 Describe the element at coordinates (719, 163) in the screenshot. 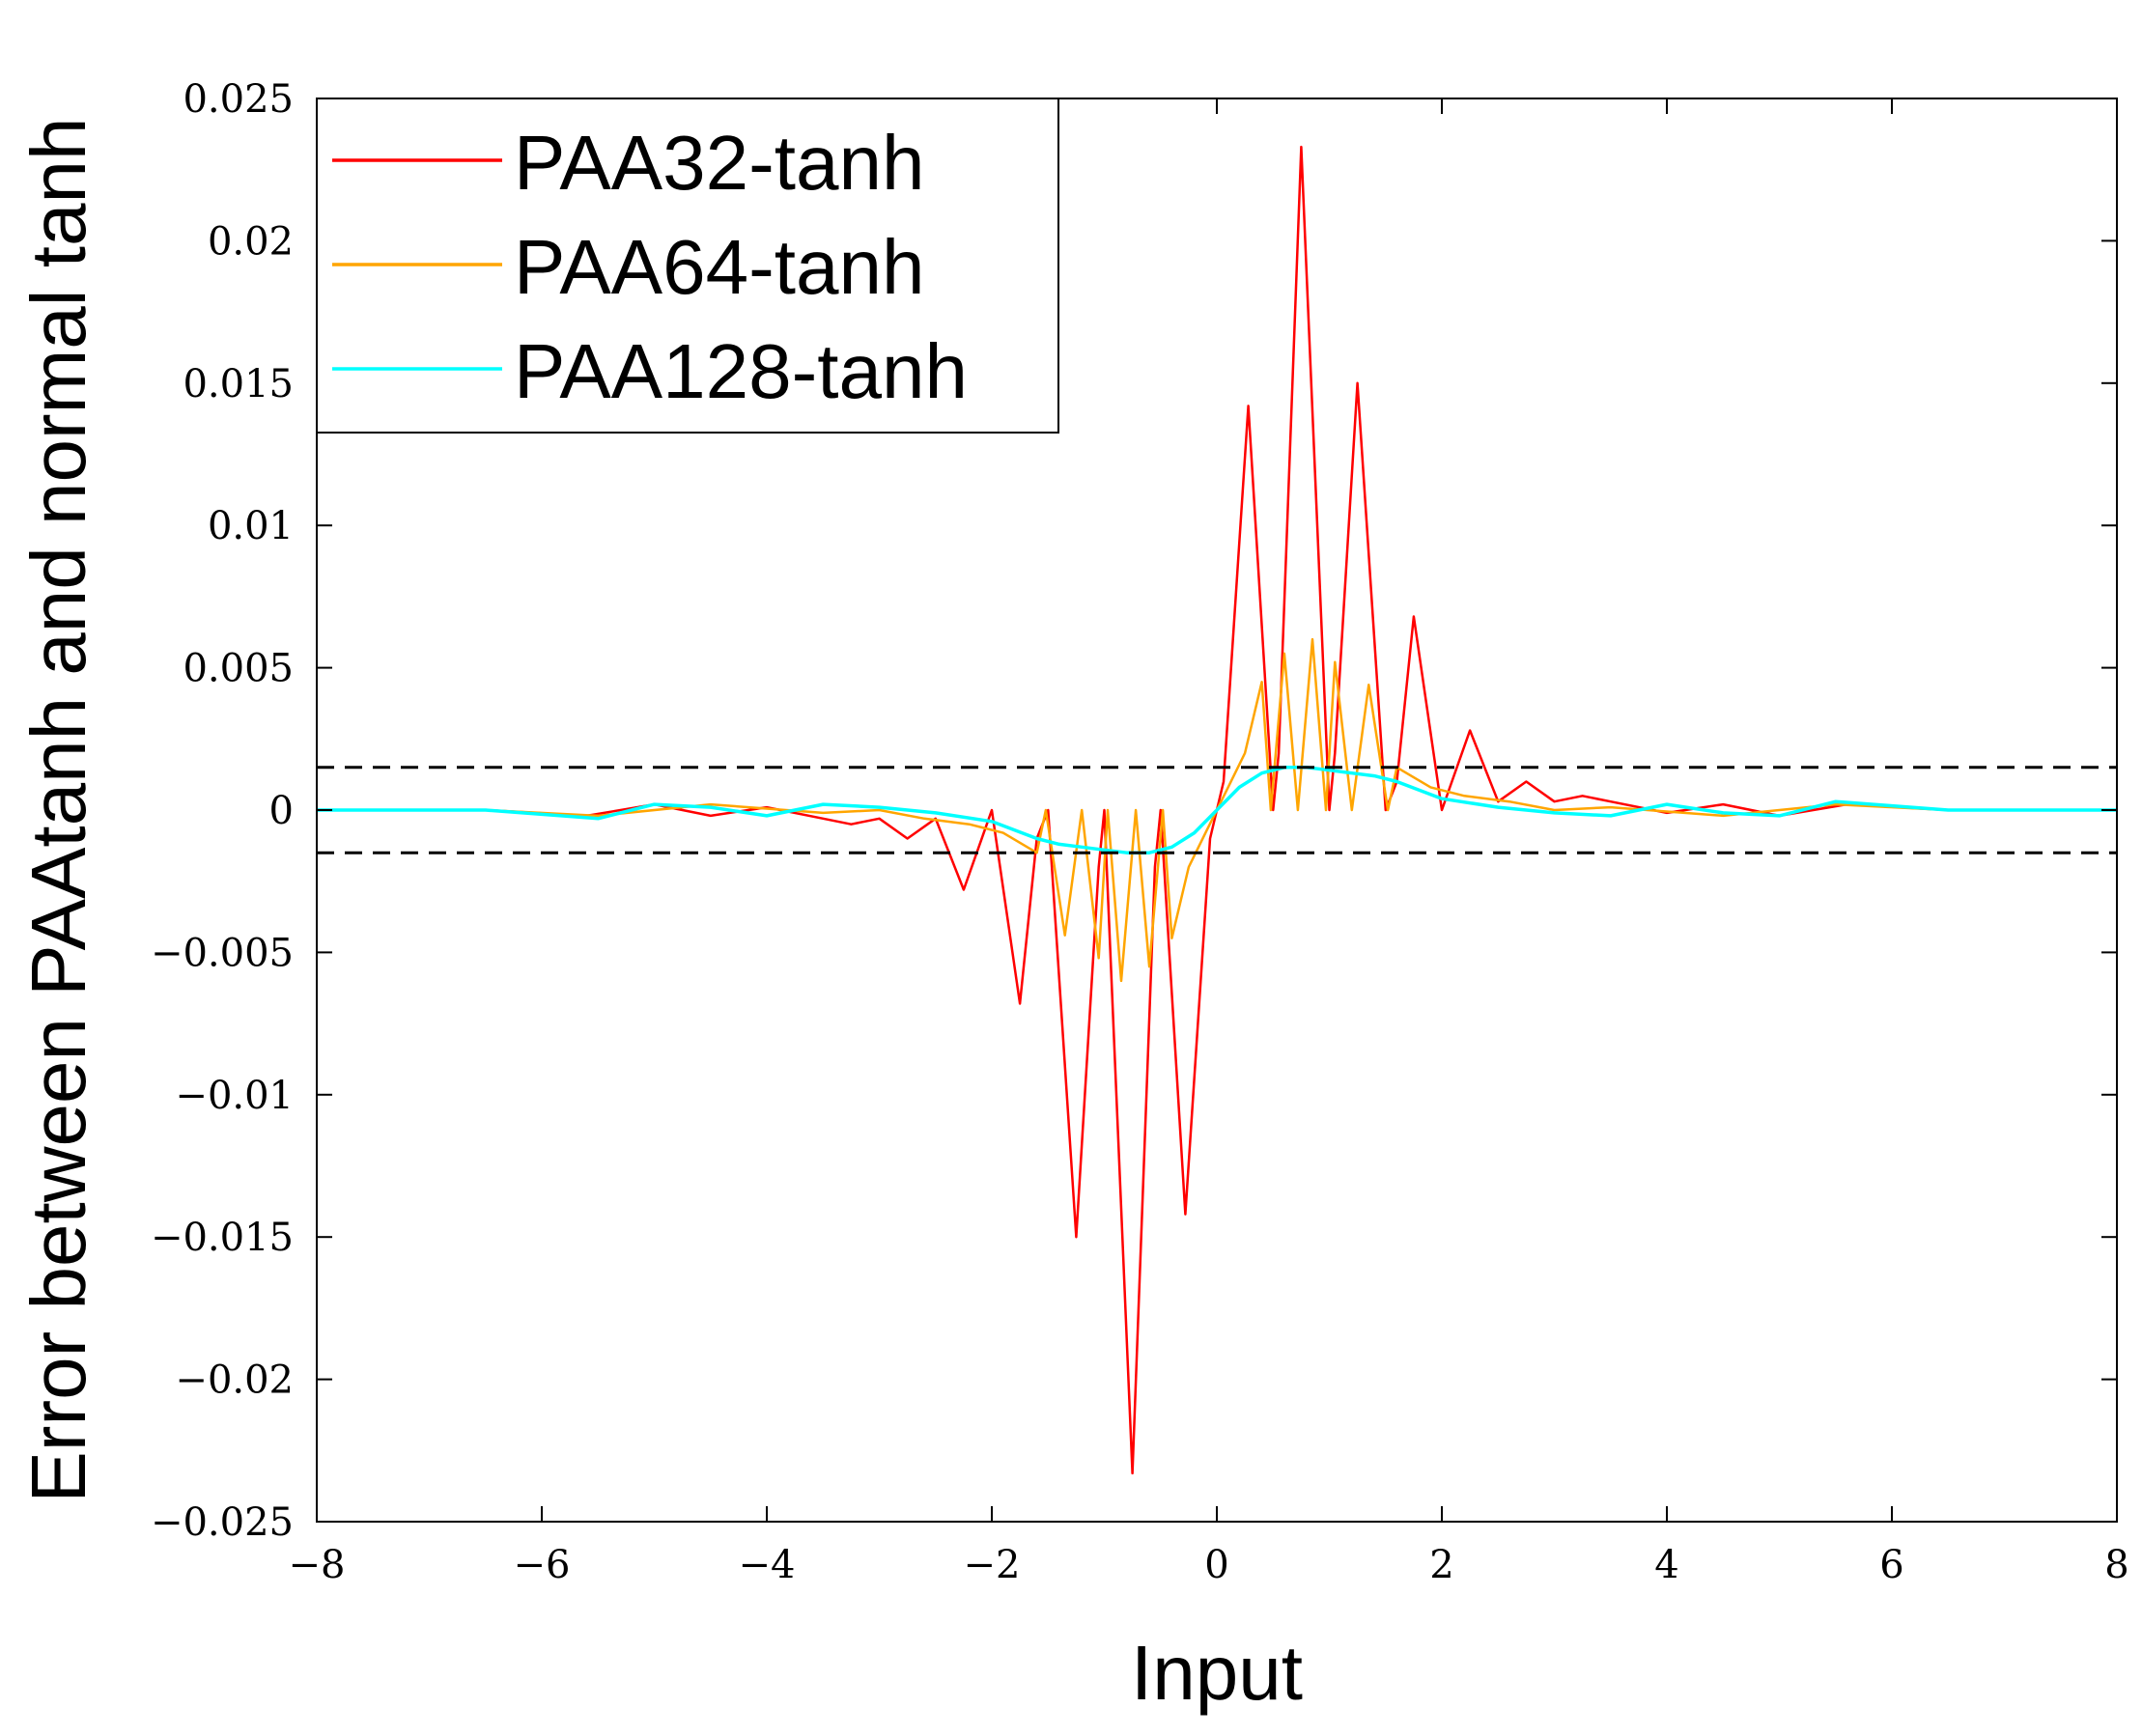

I see `legend-label: PAA32-tanh` at that location.